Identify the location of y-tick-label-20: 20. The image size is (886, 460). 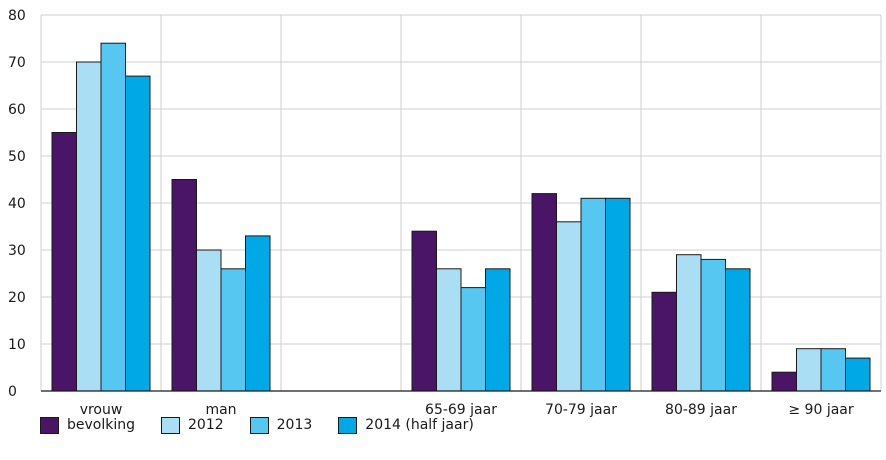
(17, 298).